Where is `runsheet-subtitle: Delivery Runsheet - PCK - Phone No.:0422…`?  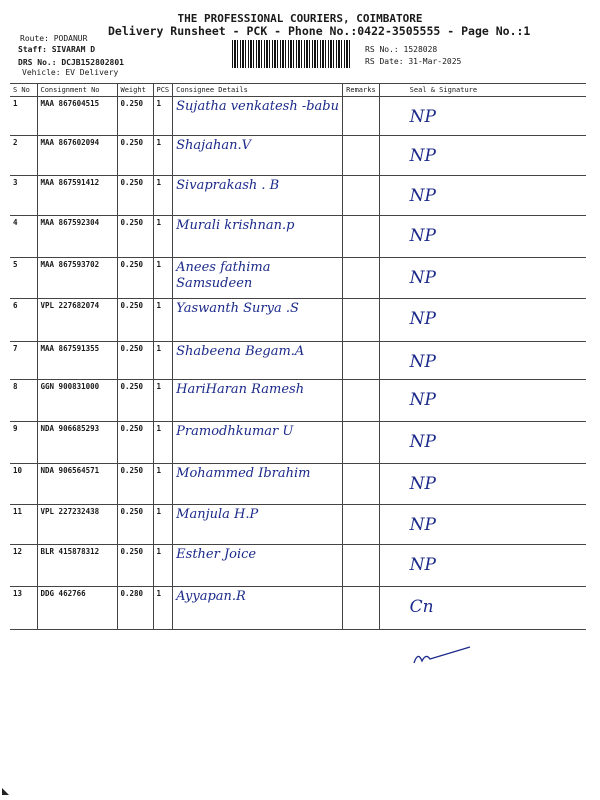 runsheet-subtitle: Delivery Runsheet - PCK - Phone No.:0422… is located at coordinates (319, 31).